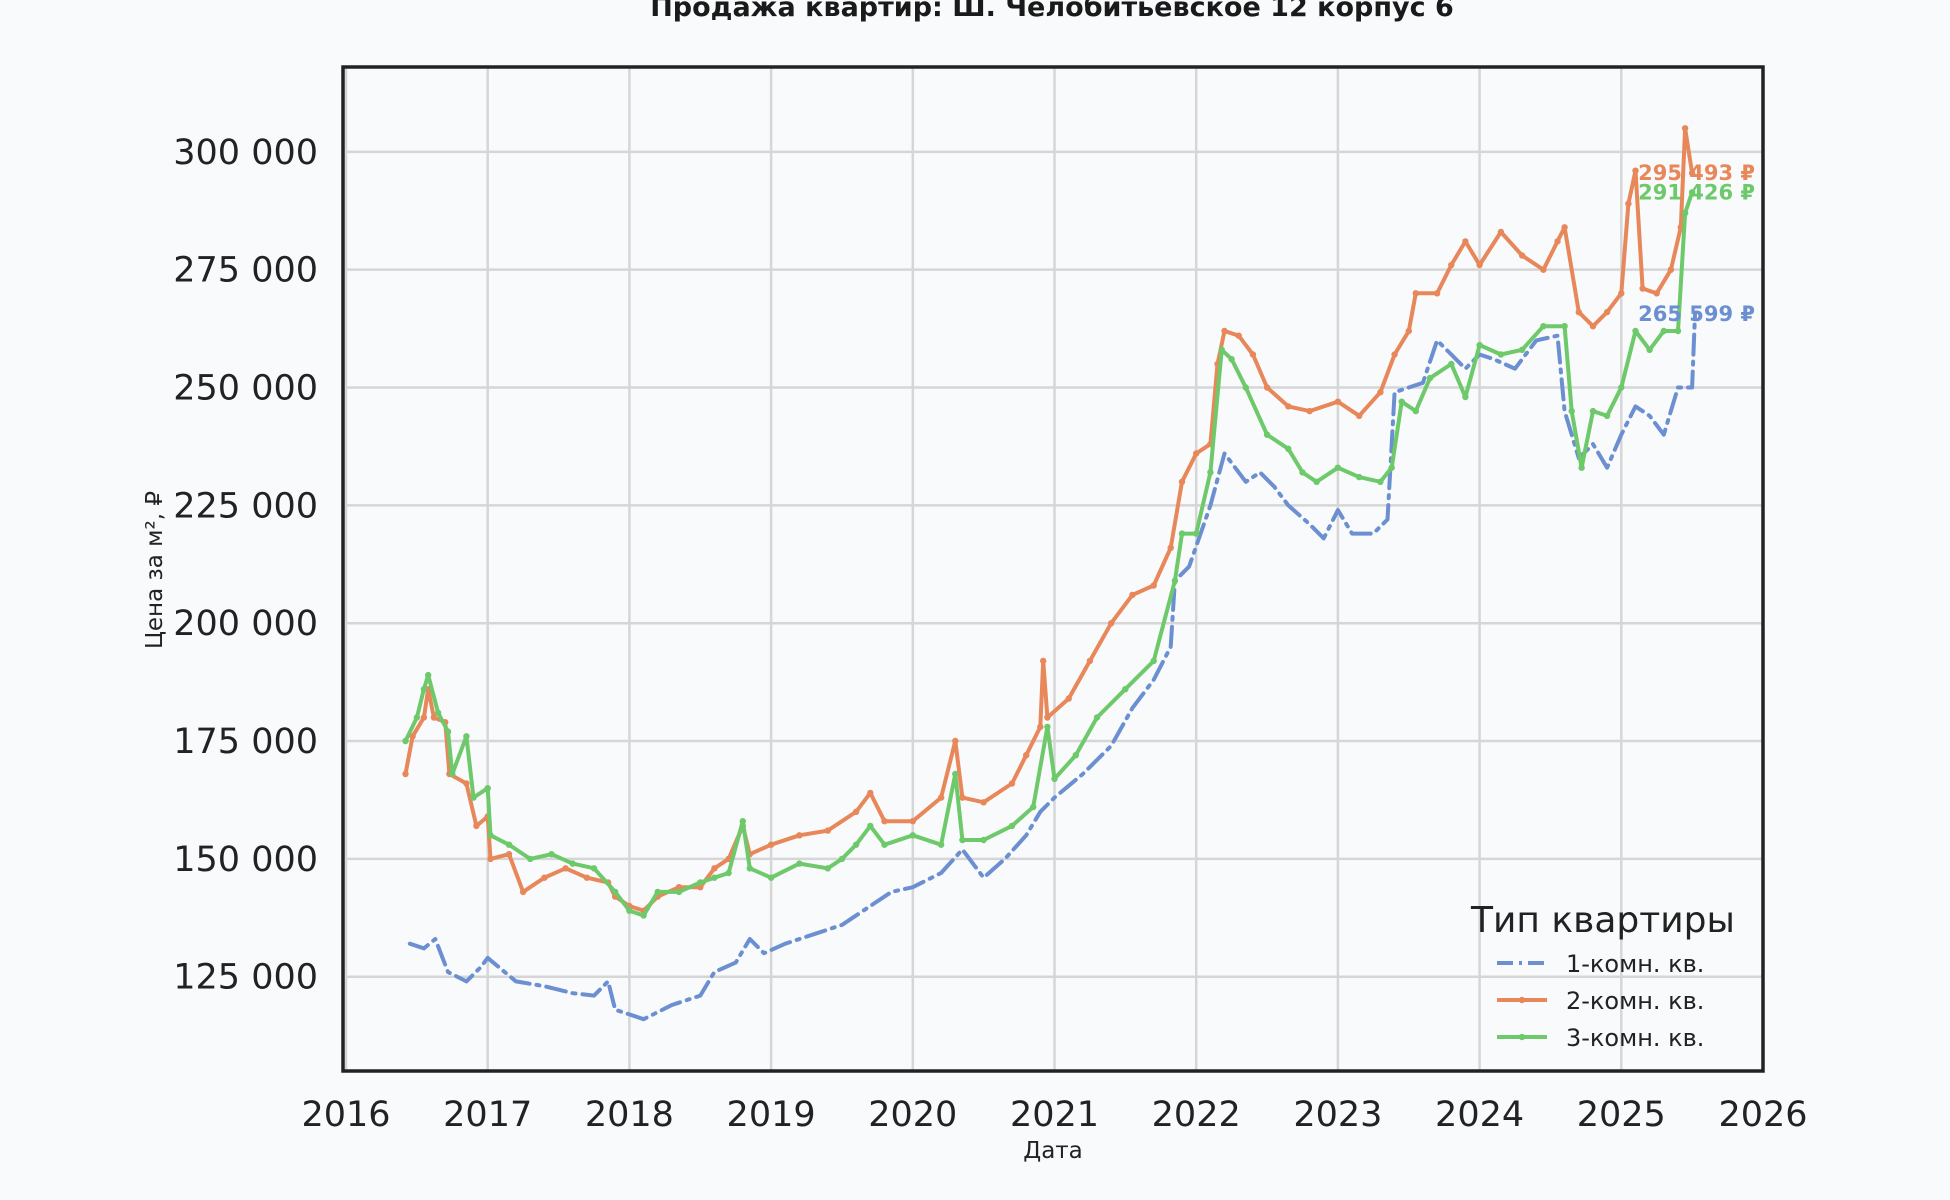 This screenshot has width=1950, height=1200. I want to click on x-tick-label: 2018, so click(629, 1115).